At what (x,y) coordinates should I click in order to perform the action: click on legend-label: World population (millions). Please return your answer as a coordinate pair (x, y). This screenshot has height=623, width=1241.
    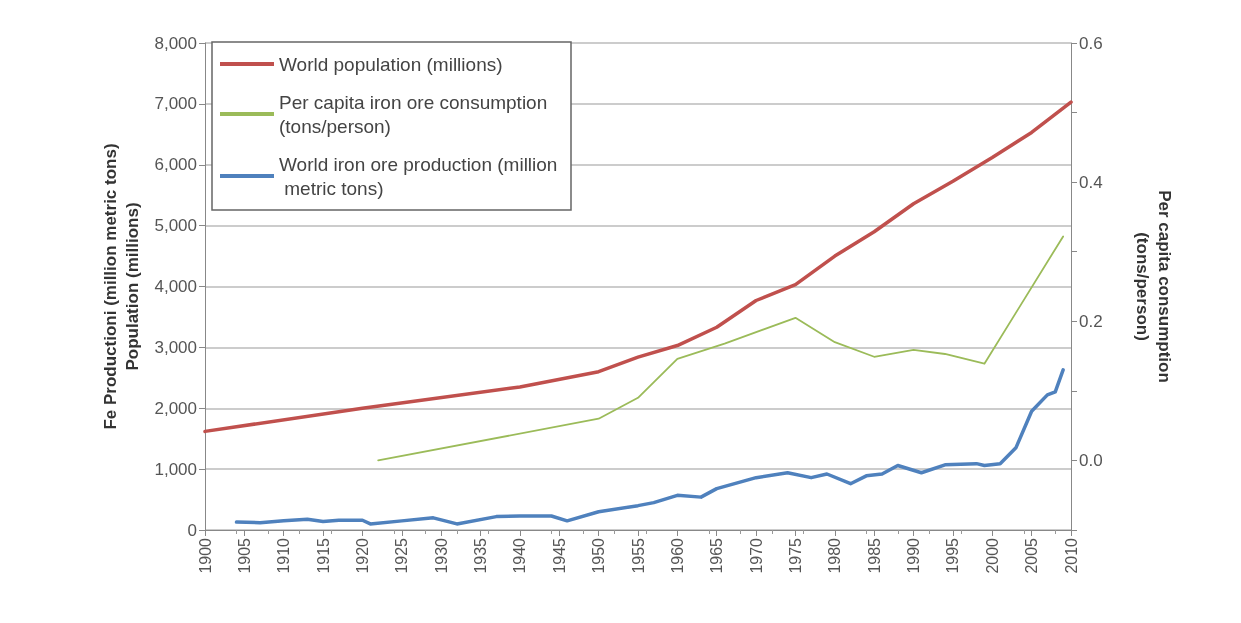
    Looking at the image, I should click on (391, 64).